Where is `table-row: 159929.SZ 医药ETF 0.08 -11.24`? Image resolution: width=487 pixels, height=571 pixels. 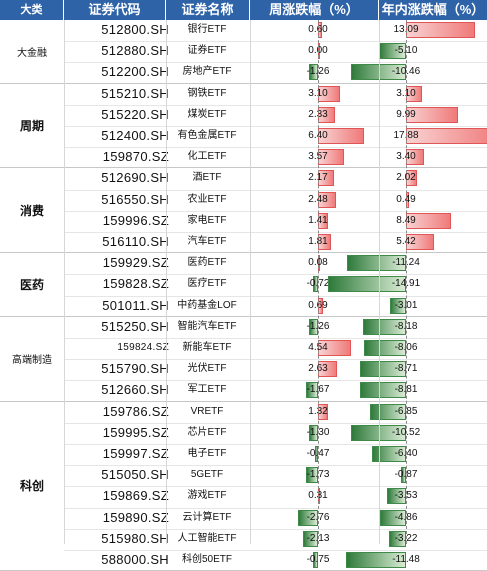 table-row: 159929.SZ 医药ETF 0.08 -11.24 is located at coordinates (243, 263).